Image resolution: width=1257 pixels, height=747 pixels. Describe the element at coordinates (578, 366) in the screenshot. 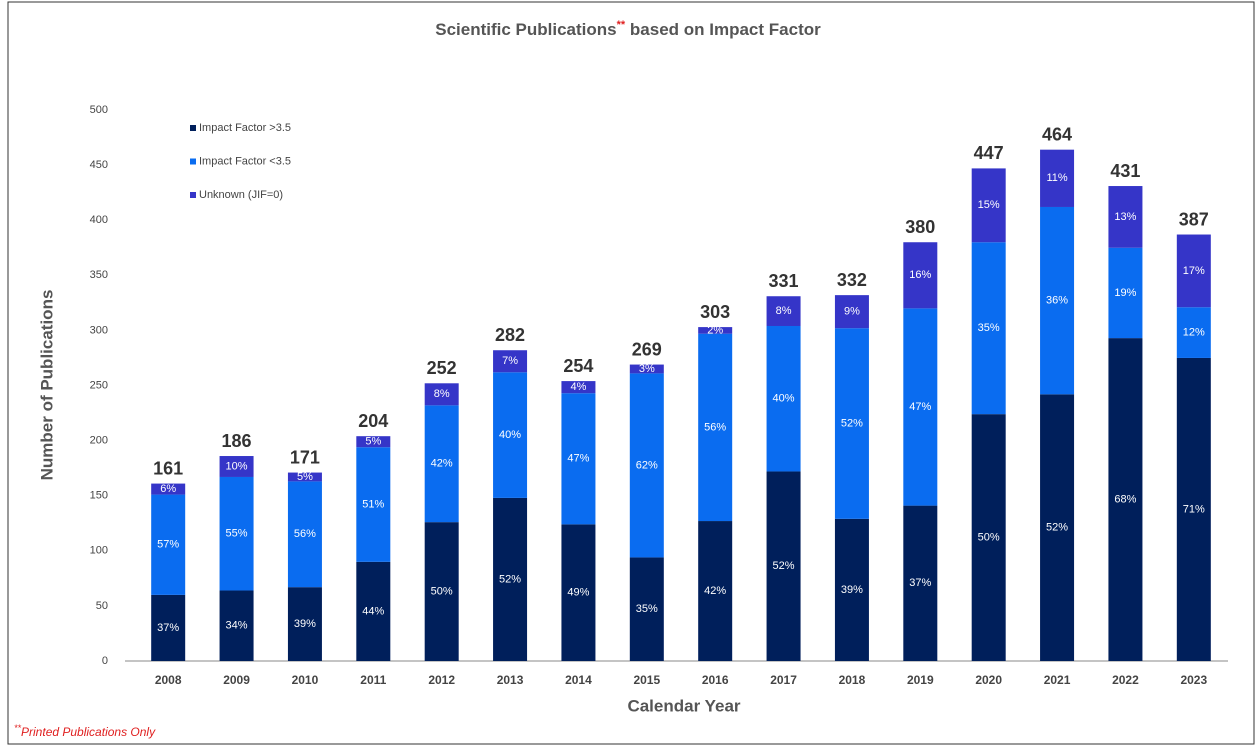

I see `total-label: 254` at that location.